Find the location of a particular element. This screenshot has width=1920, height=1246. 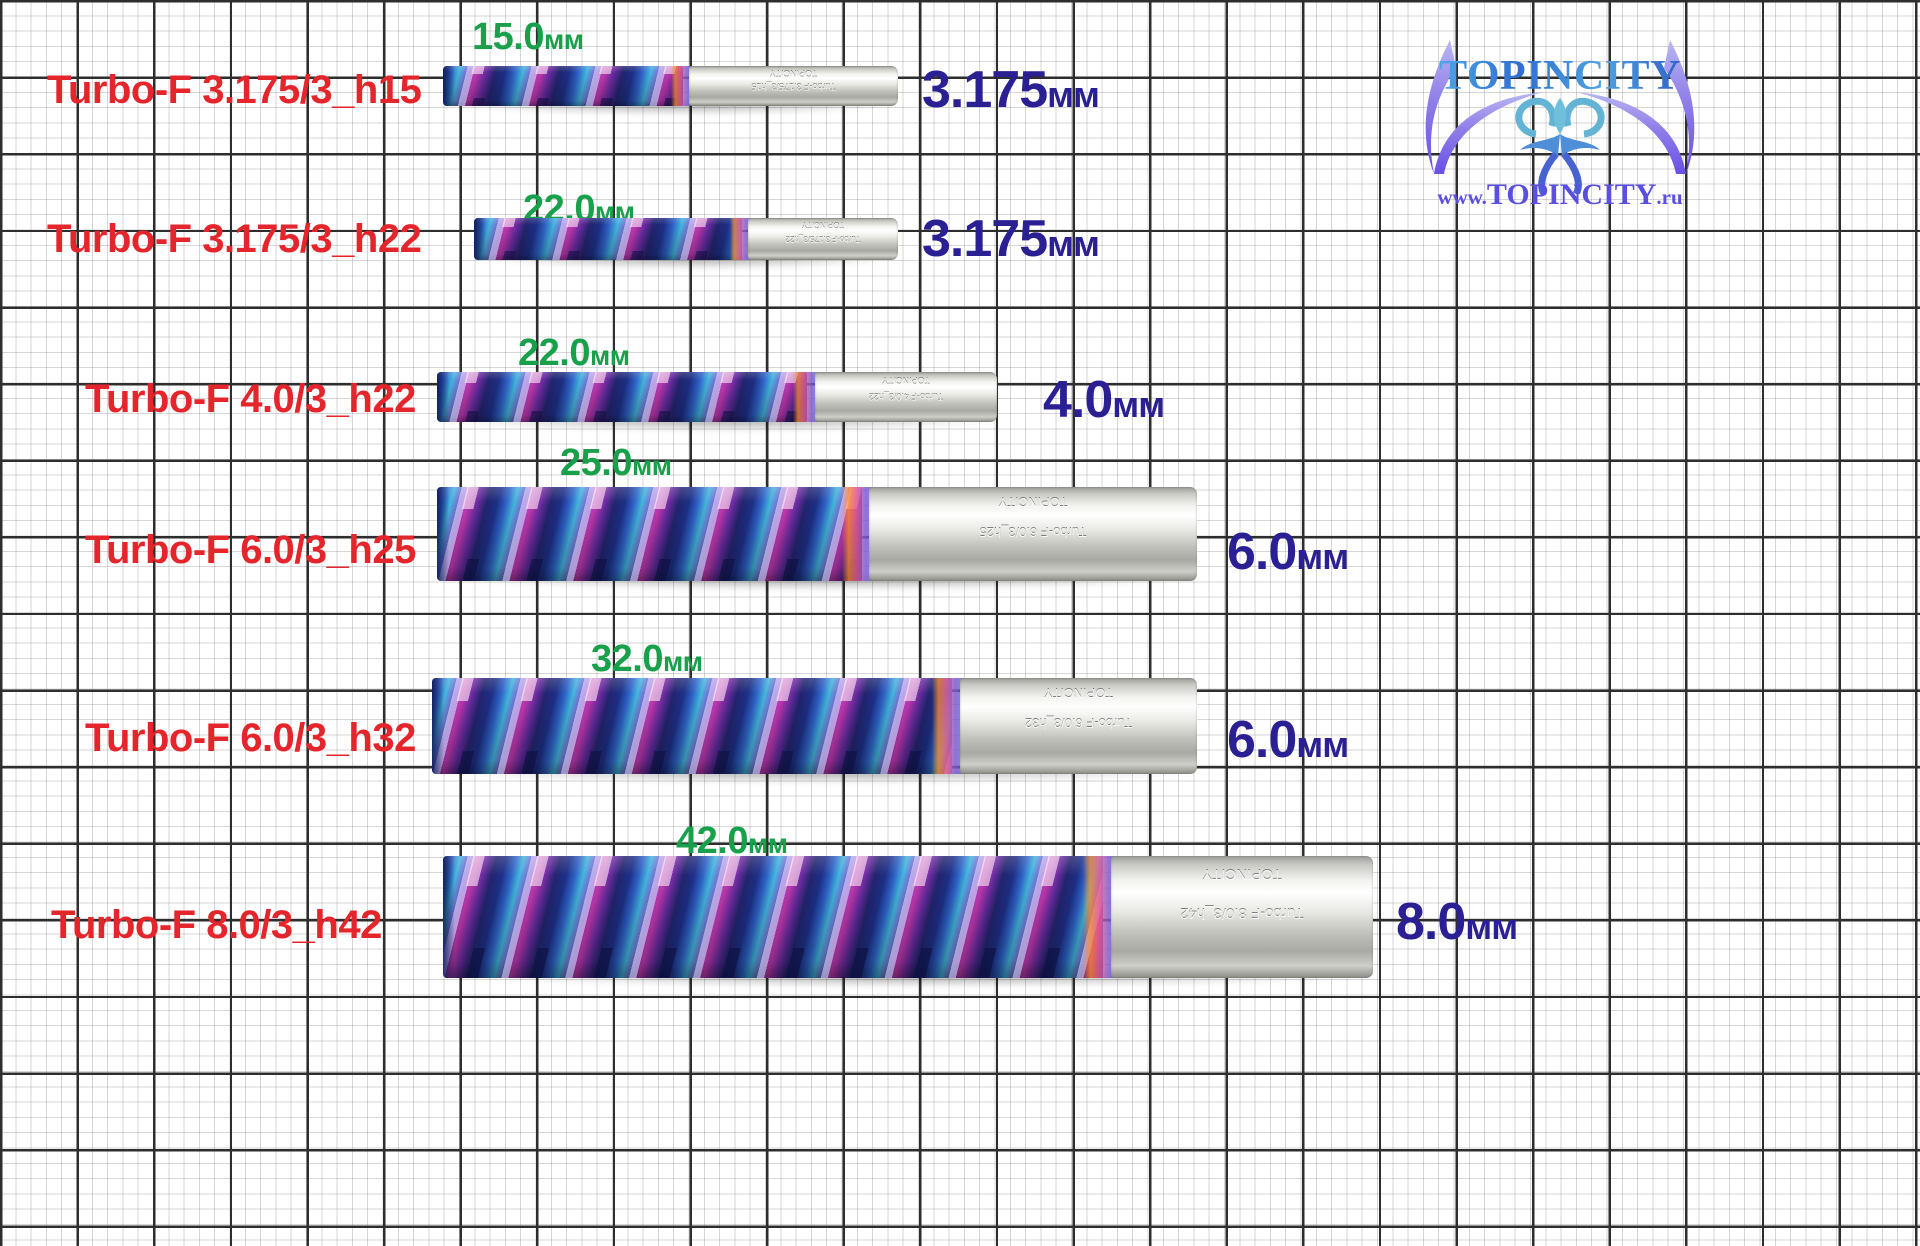

steel-shank: TOPINCITY Turbo-F 6.0/3_h32 is located at coordinates (1078, 726).